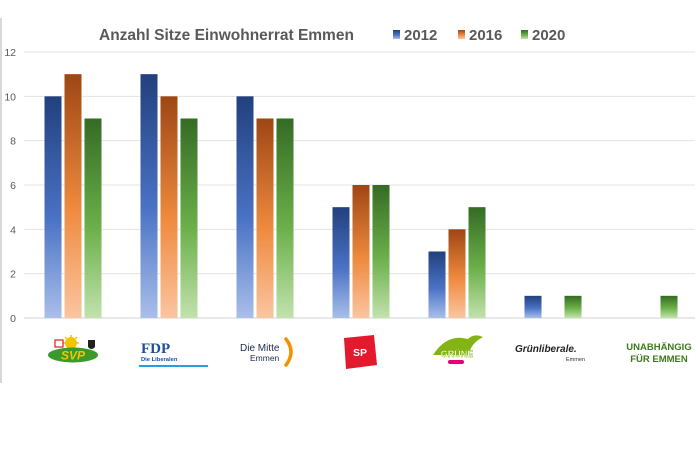 Image resolution: width=700 pixels, height=466 pixels. Describe the element at coordinates (189, 218) in the screenshot. I see `bar-2020-fdp` at that location.